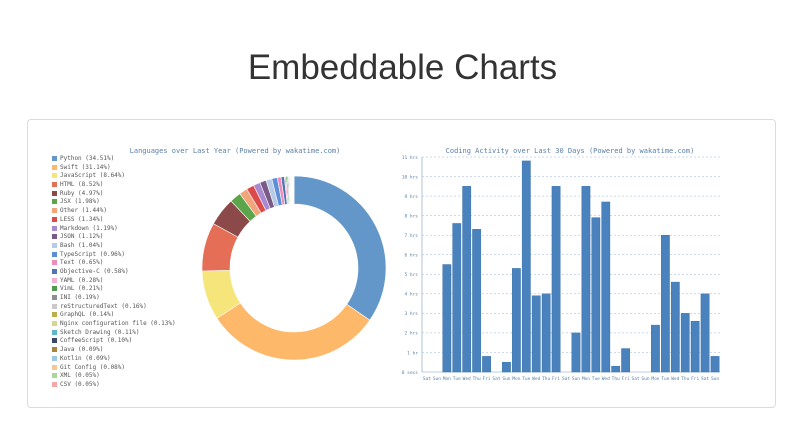 The image size is (805, 435). I want to click on legend-item: YAML (0.28%), so click(114, 281).